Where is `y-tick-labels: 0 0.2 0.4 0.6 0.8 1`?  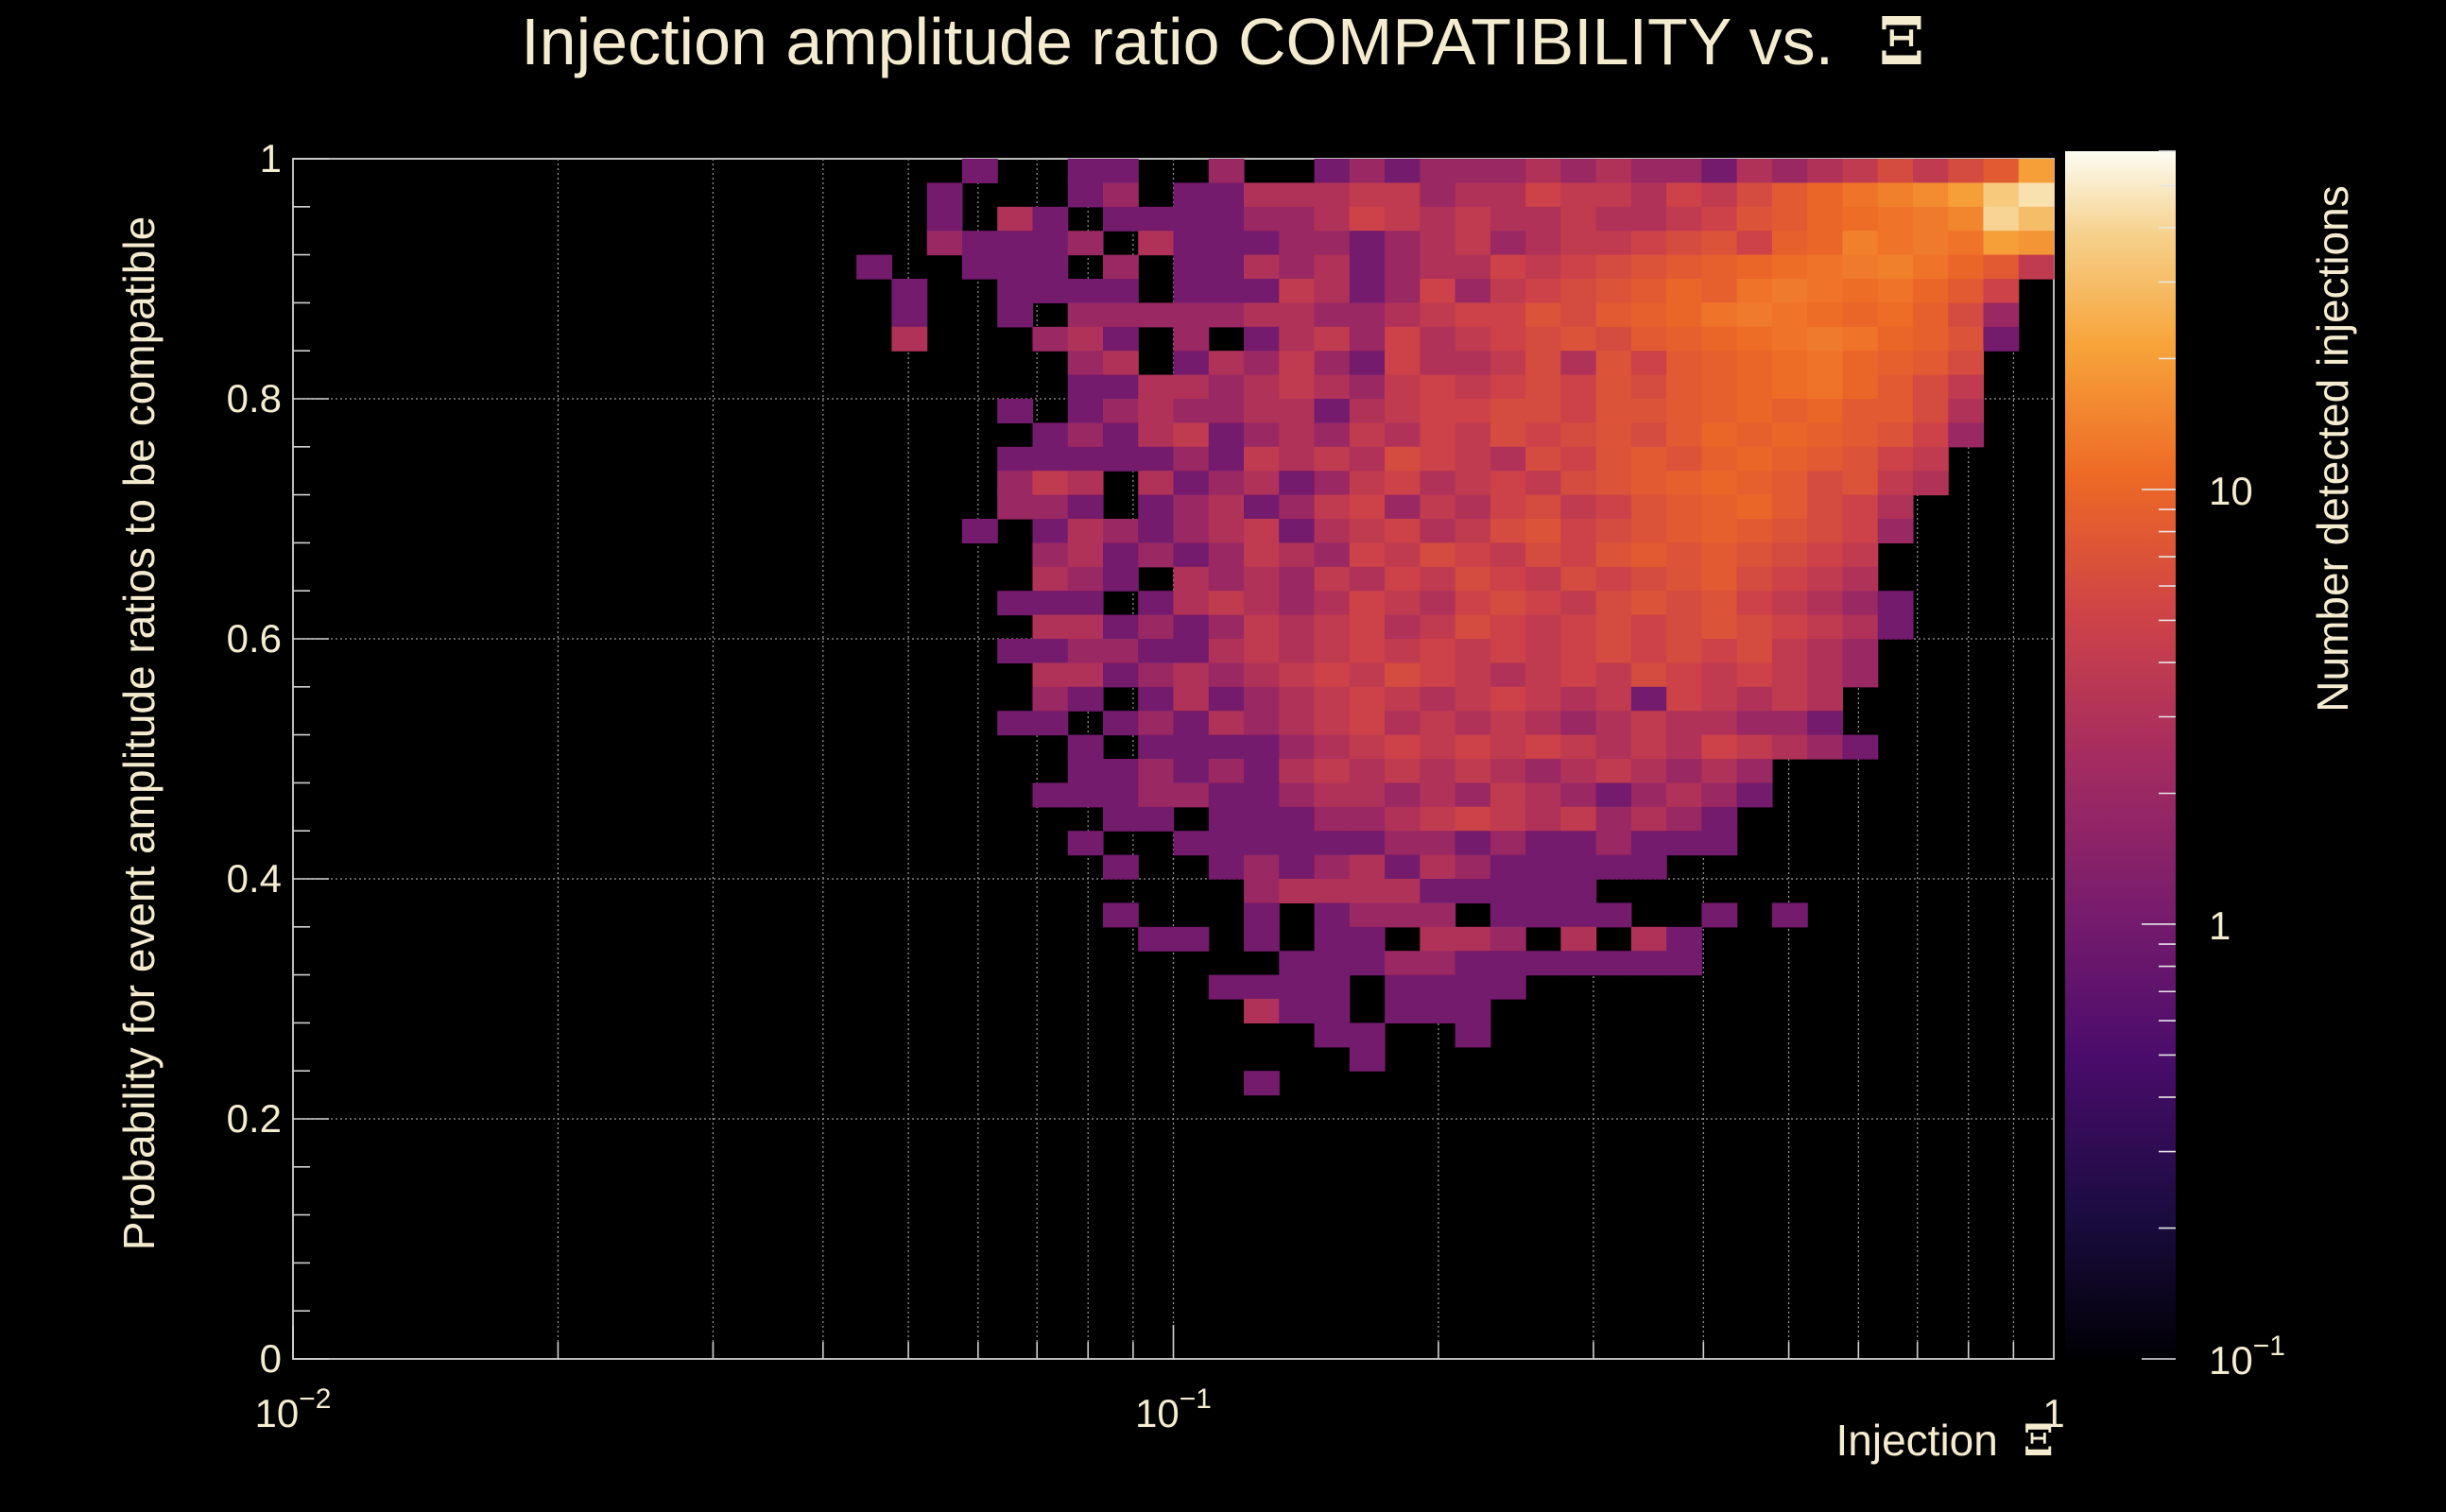
y-tick-labels: 0 0.2 0.4 0.6 0.8 1 is located at coordinates (255, 758).